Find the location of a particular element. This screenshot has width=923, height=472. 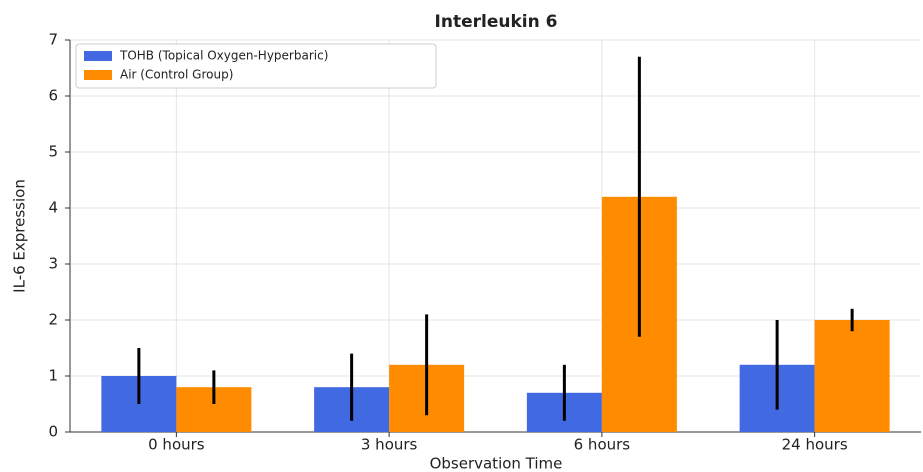

legend-box is located at coordinates (256, 66).